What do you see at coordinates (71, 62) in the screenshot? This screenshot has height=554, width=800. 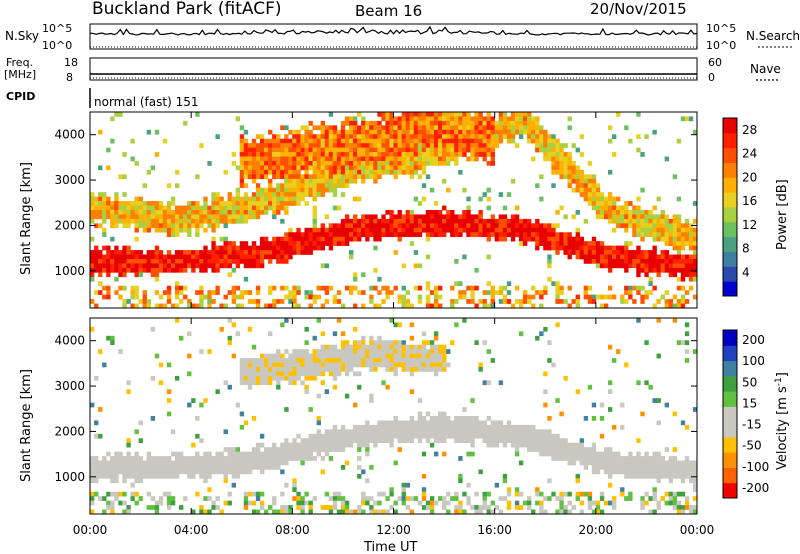 I see `freq-tick-top: 18` at bounding box center [71, 62].